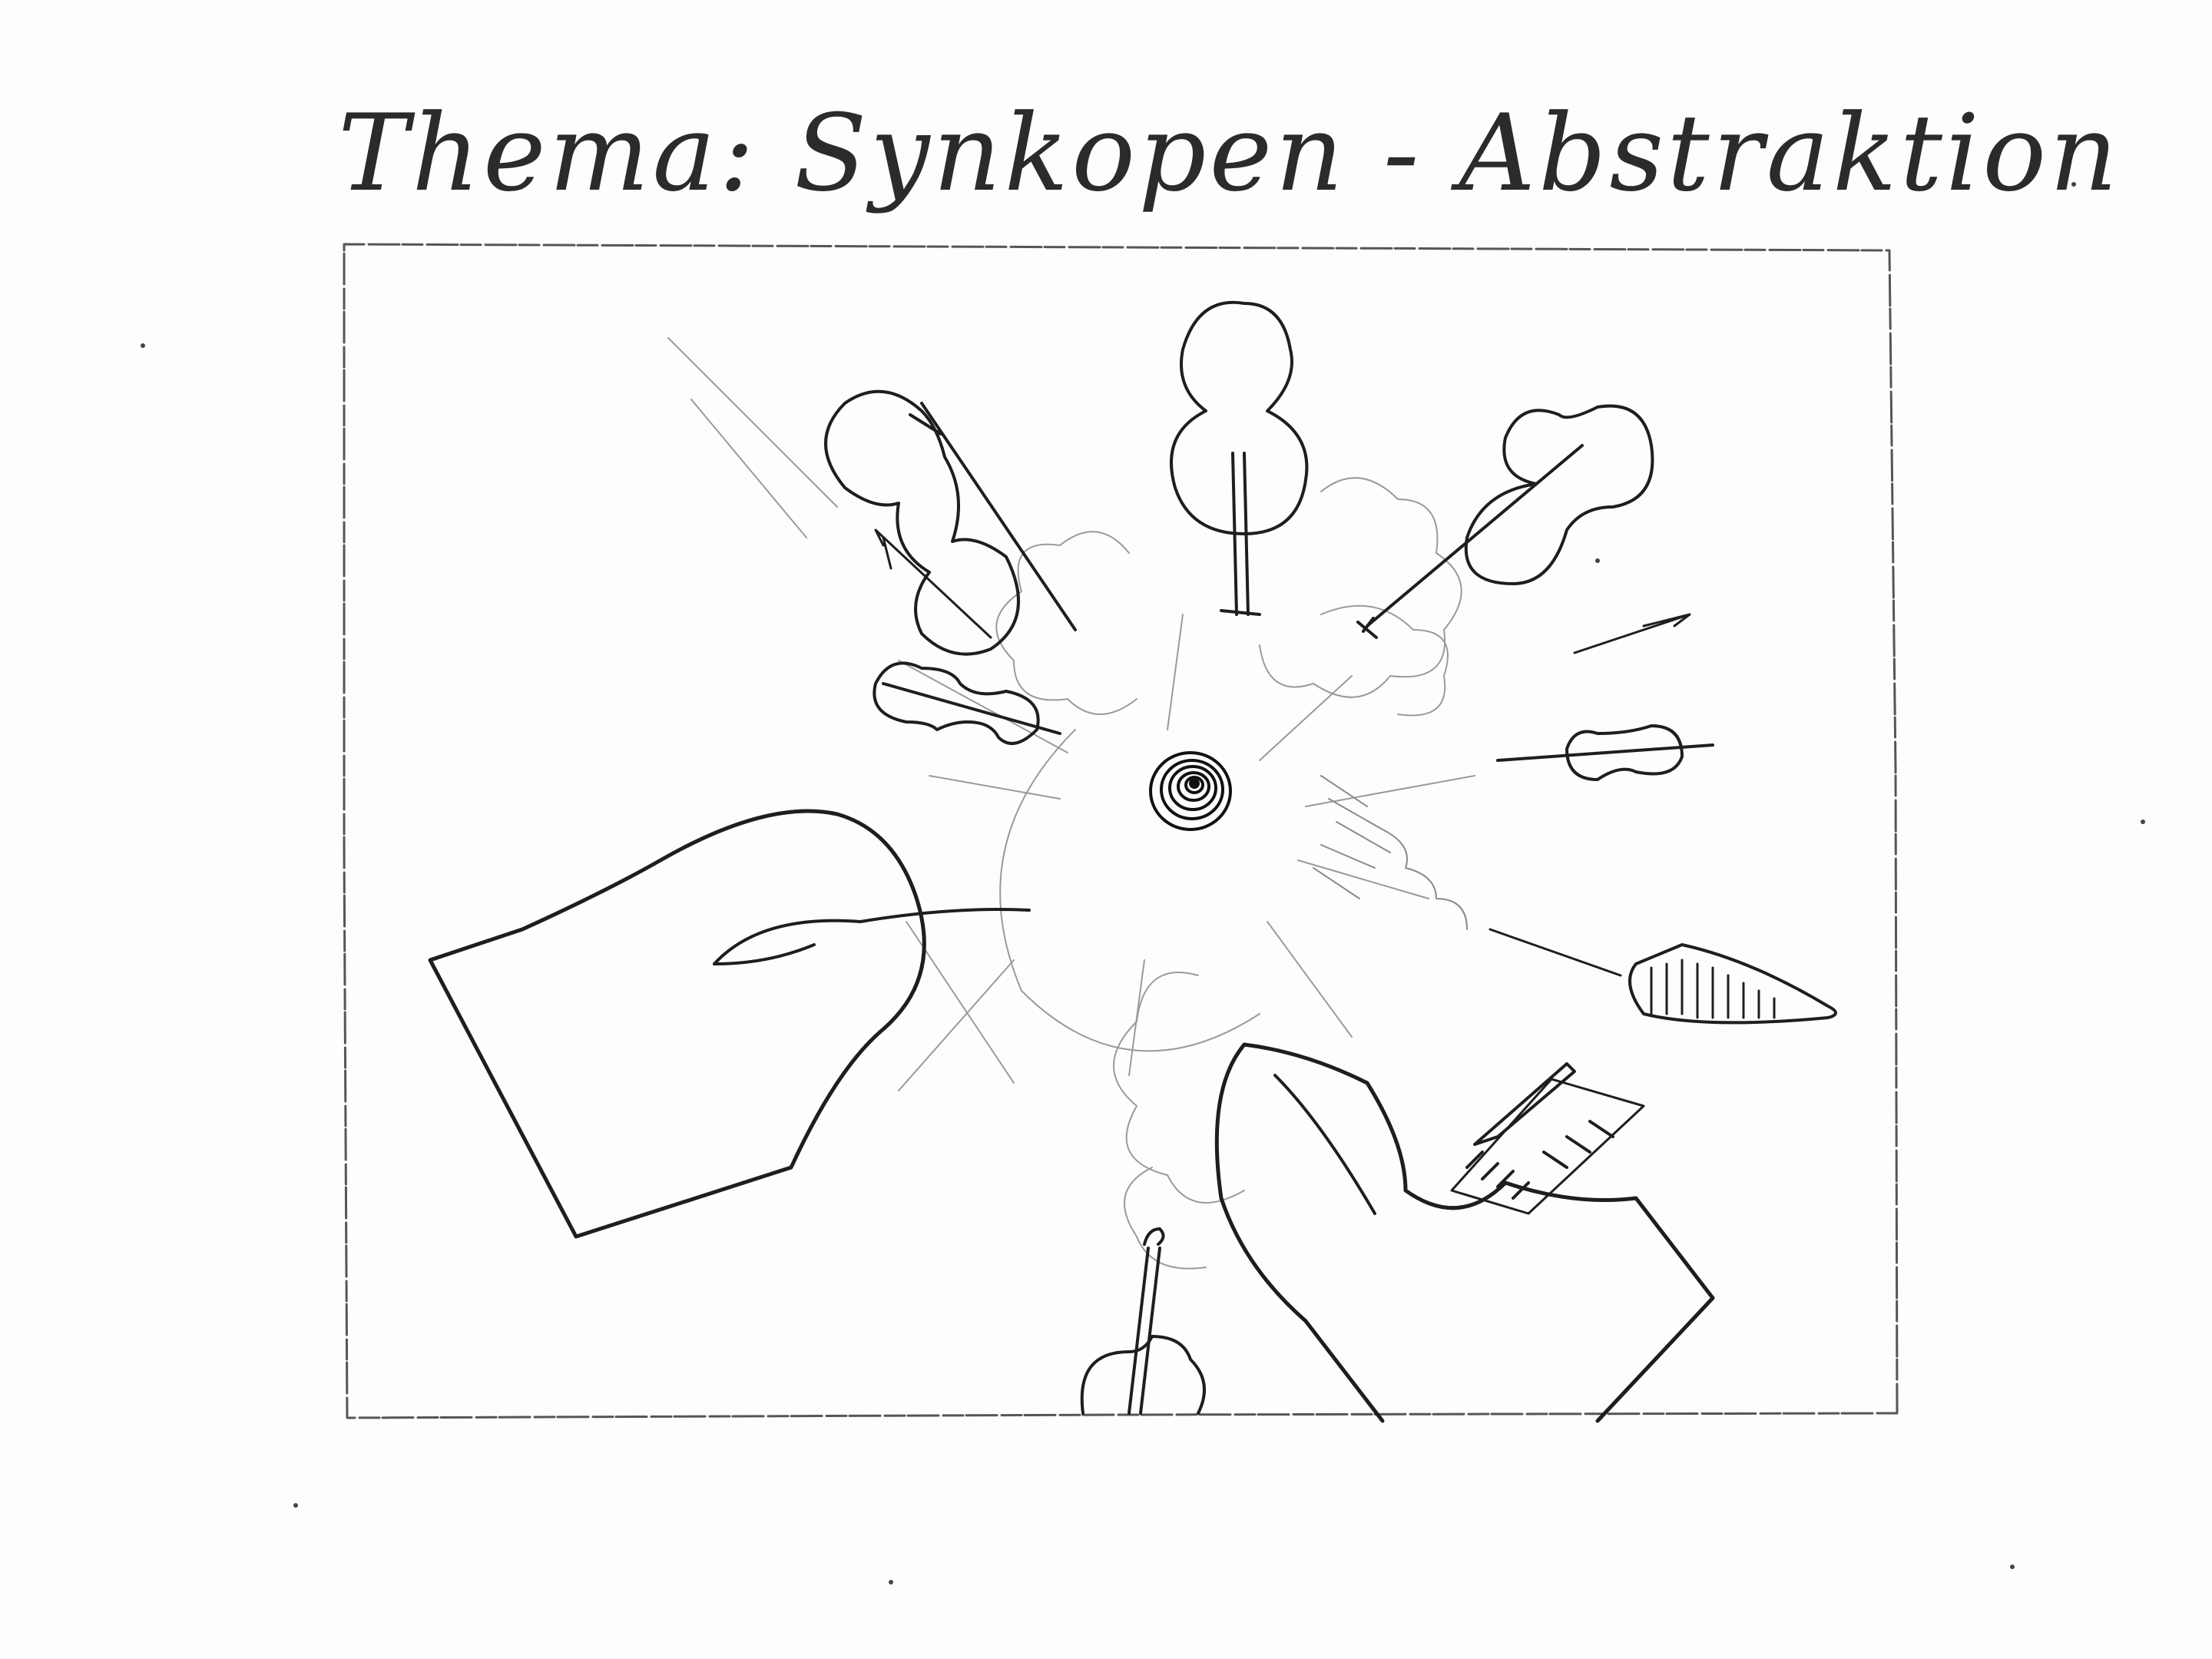 The image size is (2212, 1659). What do you see at coordinates (1505, 521) in the screenshot?
I see `violin-upper-right` at bounding box center [1505, 521].